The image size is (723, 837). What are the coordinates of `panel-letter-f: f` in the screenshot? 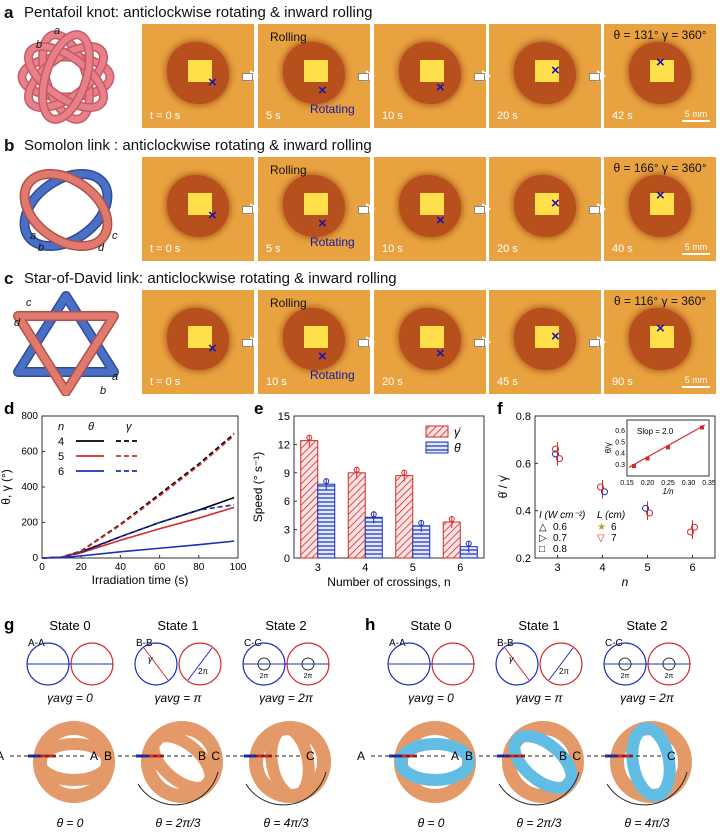 It's located at (500, 409).